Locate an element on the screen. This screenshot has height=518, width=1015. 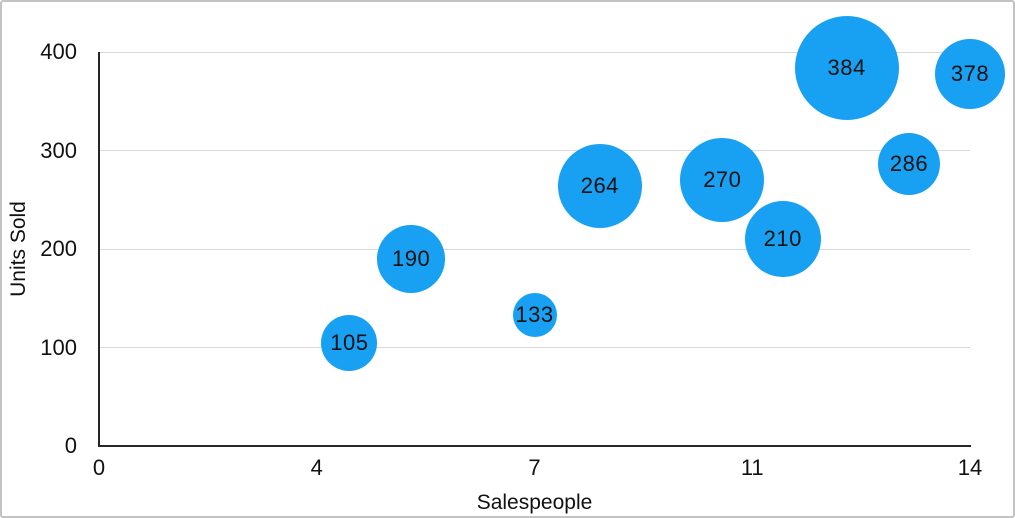
bubble-value-label: 105 is located at coordinates (349, 342).